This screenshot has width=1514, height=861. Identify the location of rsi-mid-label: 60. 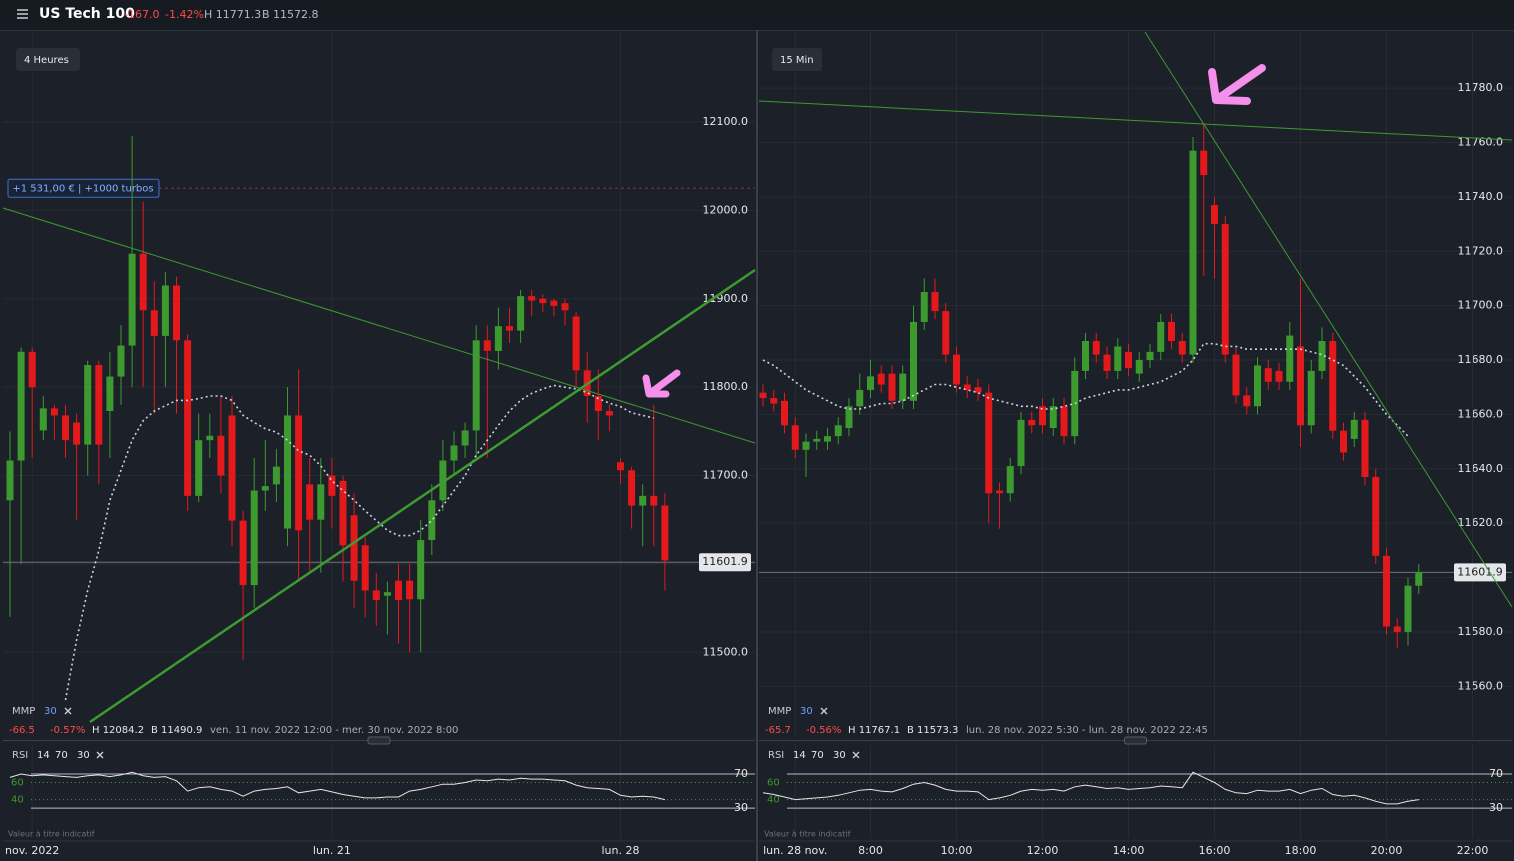
(17, 783).